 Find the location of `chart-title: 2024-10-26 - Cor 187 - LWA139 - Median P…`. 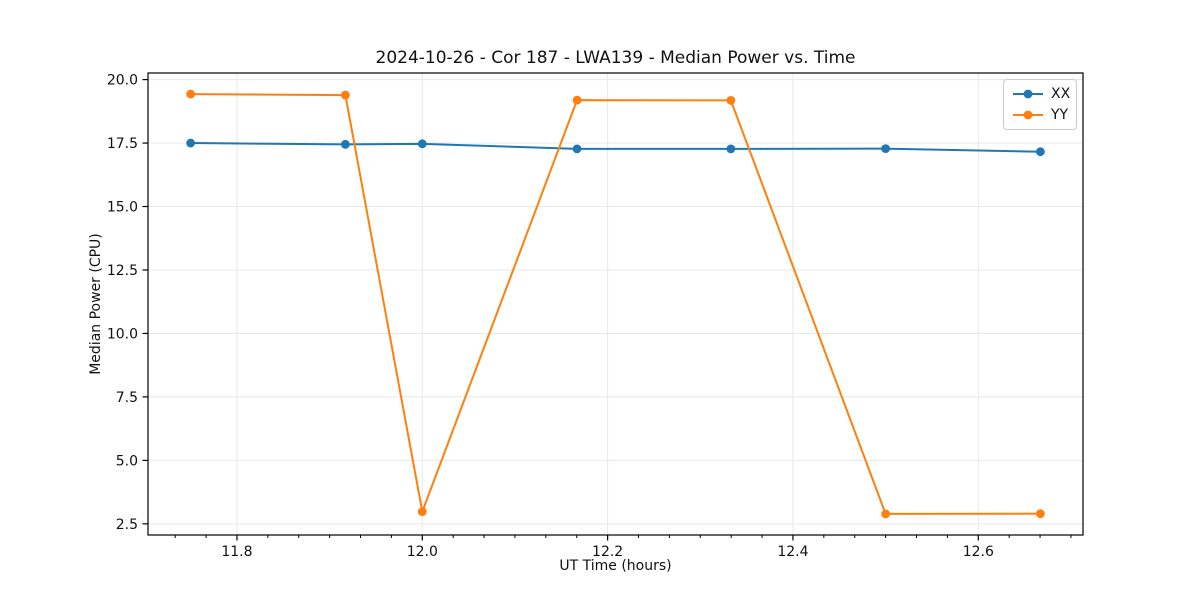

chart-title: 2024-10-26 - Cor 187 - LWA139 - Median P… is located at coordinates (615, 58).